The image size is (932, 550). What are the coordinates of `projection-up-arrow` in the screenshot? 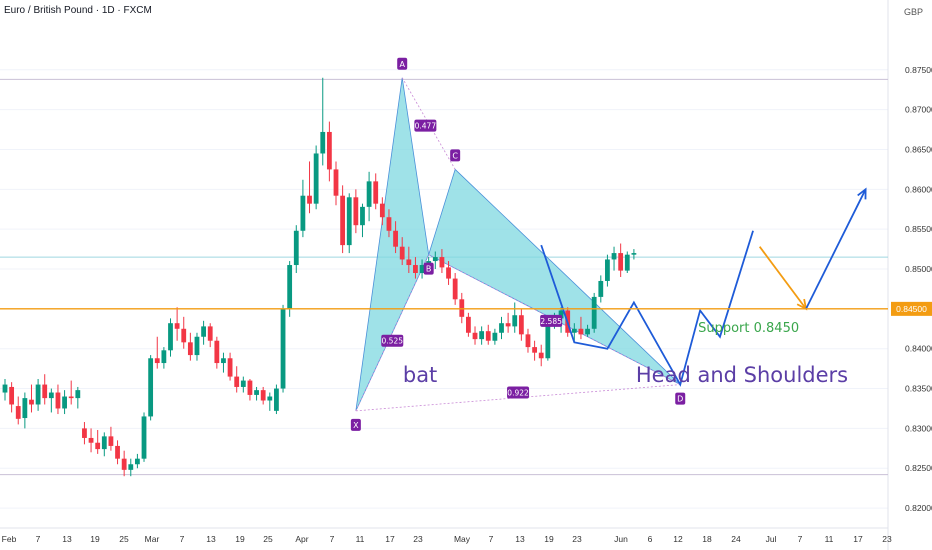 It's located at (836, 249).